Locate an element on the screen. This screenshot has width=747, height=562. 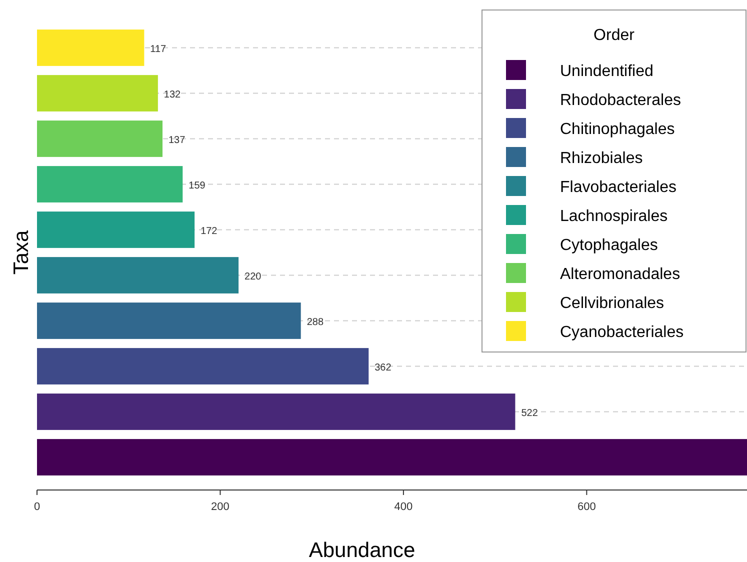
data-label: 117 is located at coordinates (158, 49).